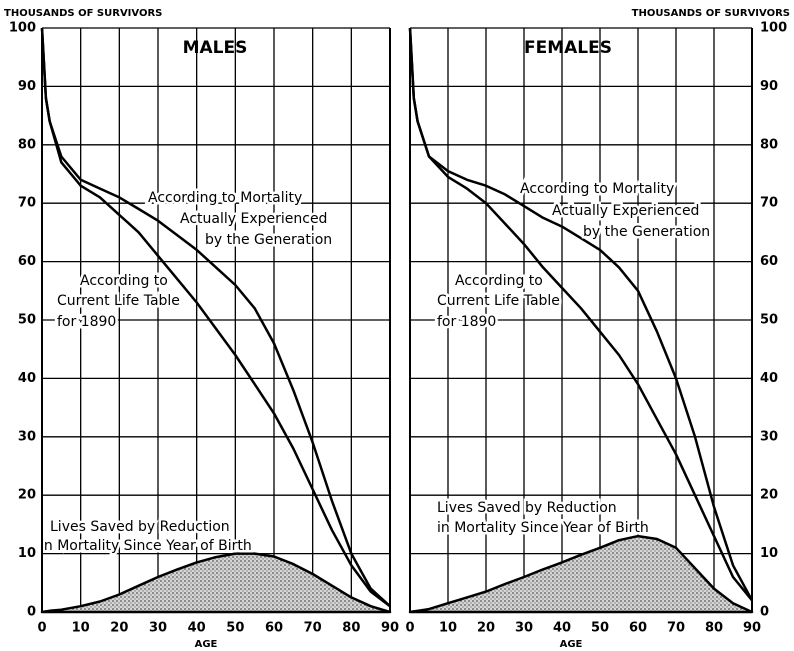 The image size is (794, 651). What do you see at coordinates (568, 48) in the screenshot?
I see `chart-title: FEMALES` at bounding box center [568, 48].